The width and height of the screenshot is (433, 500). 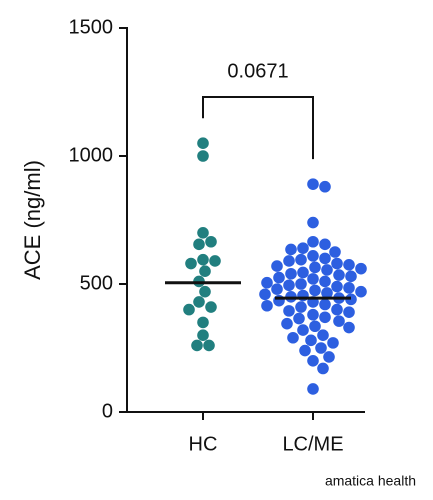 What do you see at coordinates (257, 71) in the screenshot?
I see `p-value: 0.0671` at bounding box center [257, 71].